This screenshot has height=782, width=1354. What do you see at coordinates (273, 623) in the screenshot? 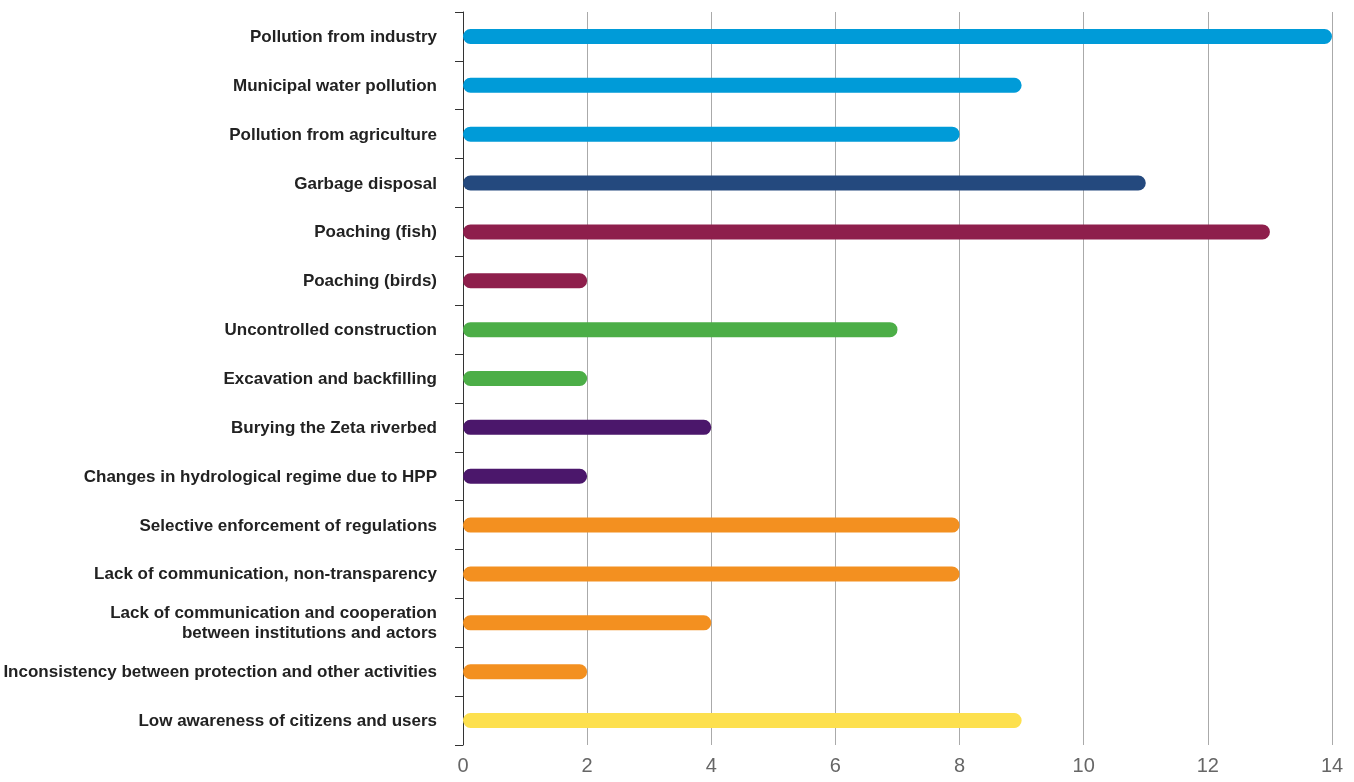
I see `y-tick-label: Lack of communication and cooperation between institutions and actors` at bounding box center [273, 623].